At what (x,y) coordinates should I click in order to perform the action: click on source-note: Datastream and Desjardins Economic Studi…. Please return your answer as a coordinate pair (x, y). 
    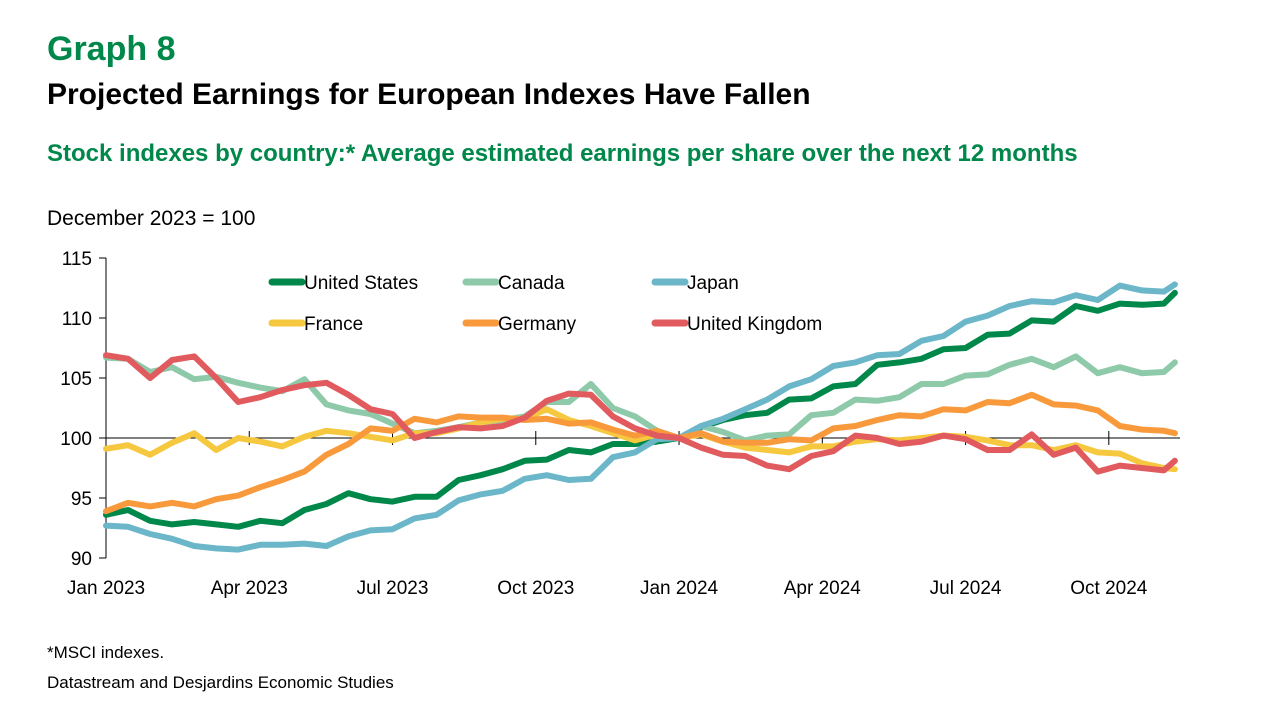
    Looking at the image, I should click on (220, 682).